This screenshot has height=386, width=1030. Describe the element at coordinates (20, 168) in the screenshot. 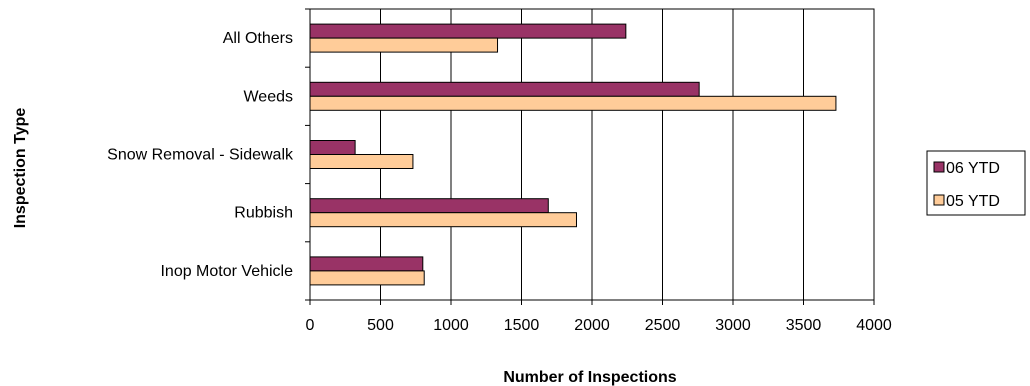

I see `y-axis-title: Inspection Type` at that location.